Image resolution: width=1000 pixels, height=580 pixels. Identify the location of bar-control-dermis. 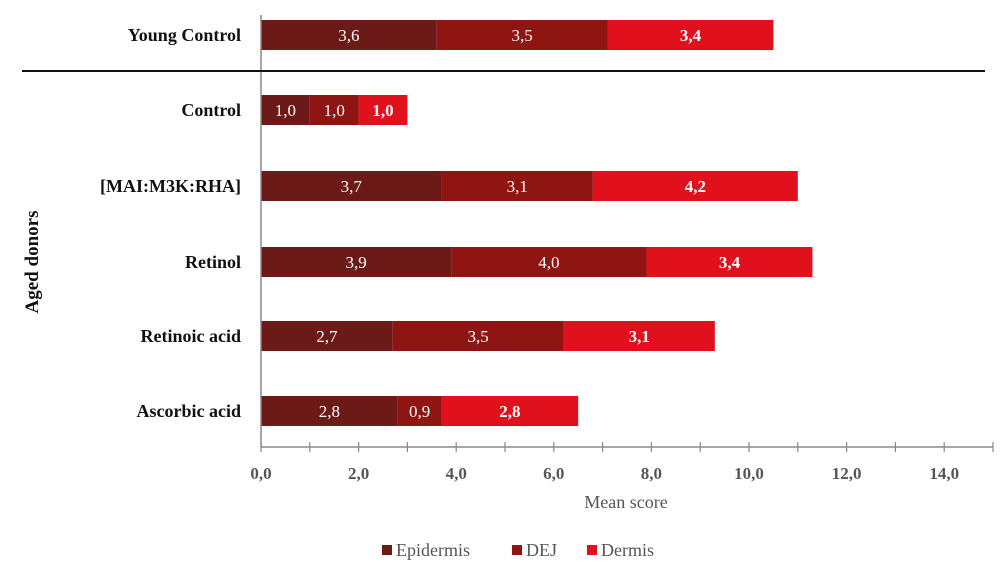
(383, 110).